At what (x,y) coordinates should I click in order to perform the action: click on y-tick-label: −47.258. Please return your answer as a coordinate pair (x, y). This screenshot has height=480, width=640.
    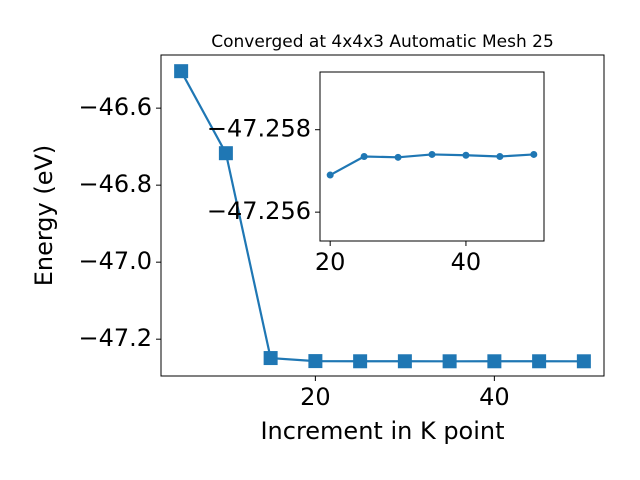
    Looking at the image, I should click on (259, 129).